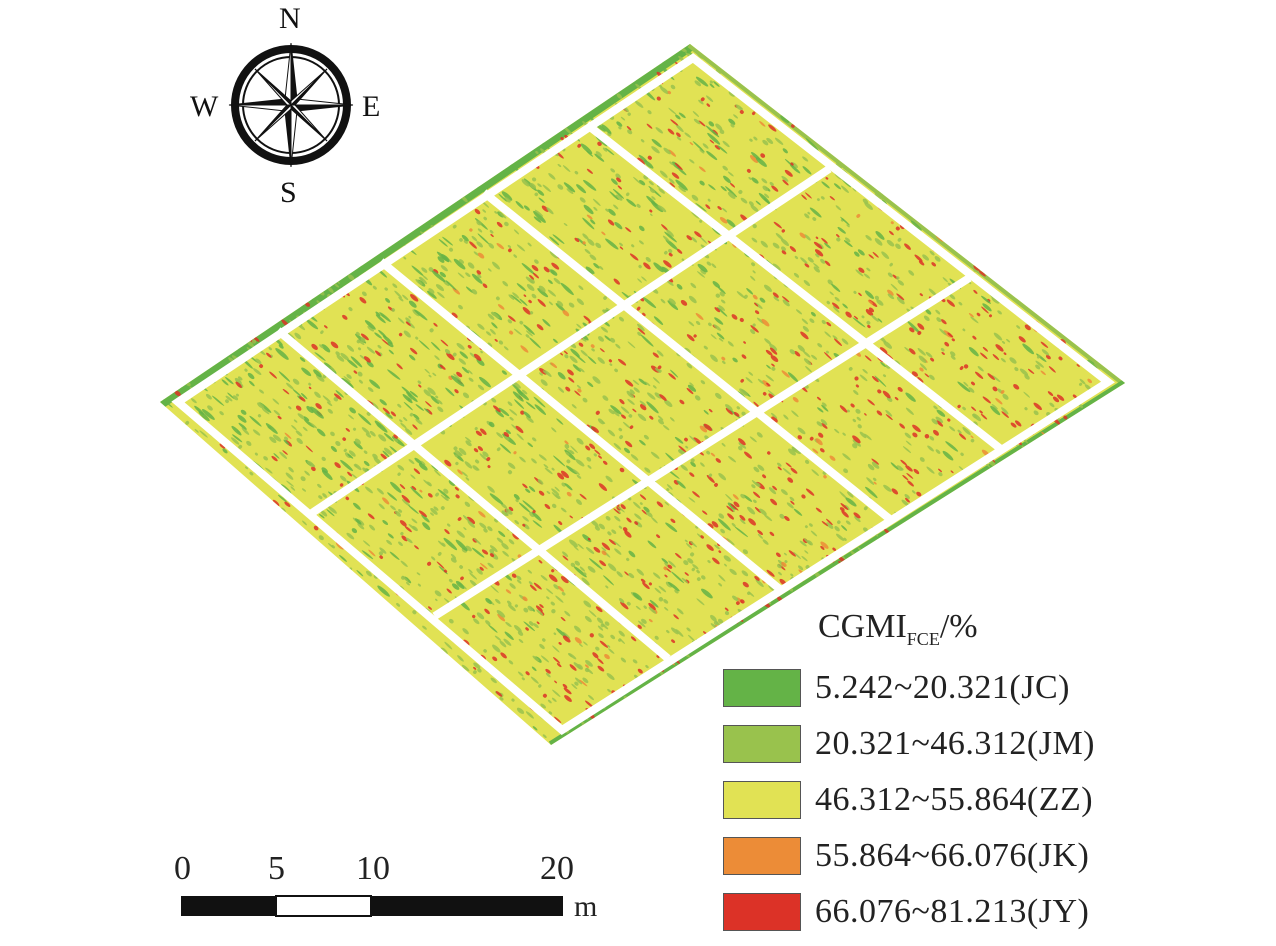  What do you see at coordinates (955, 743) in the screenshot?
I see `legend-label: 20.321~46.312(JM)` at bounding box center [955, 743].